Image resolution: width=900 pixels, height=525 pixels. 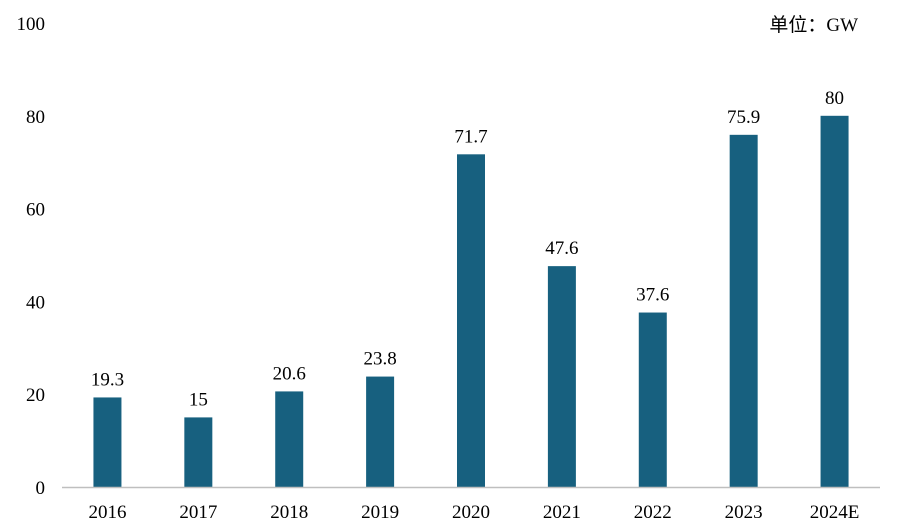 I want to click on bar-2024E, so click(x=834, y=301).